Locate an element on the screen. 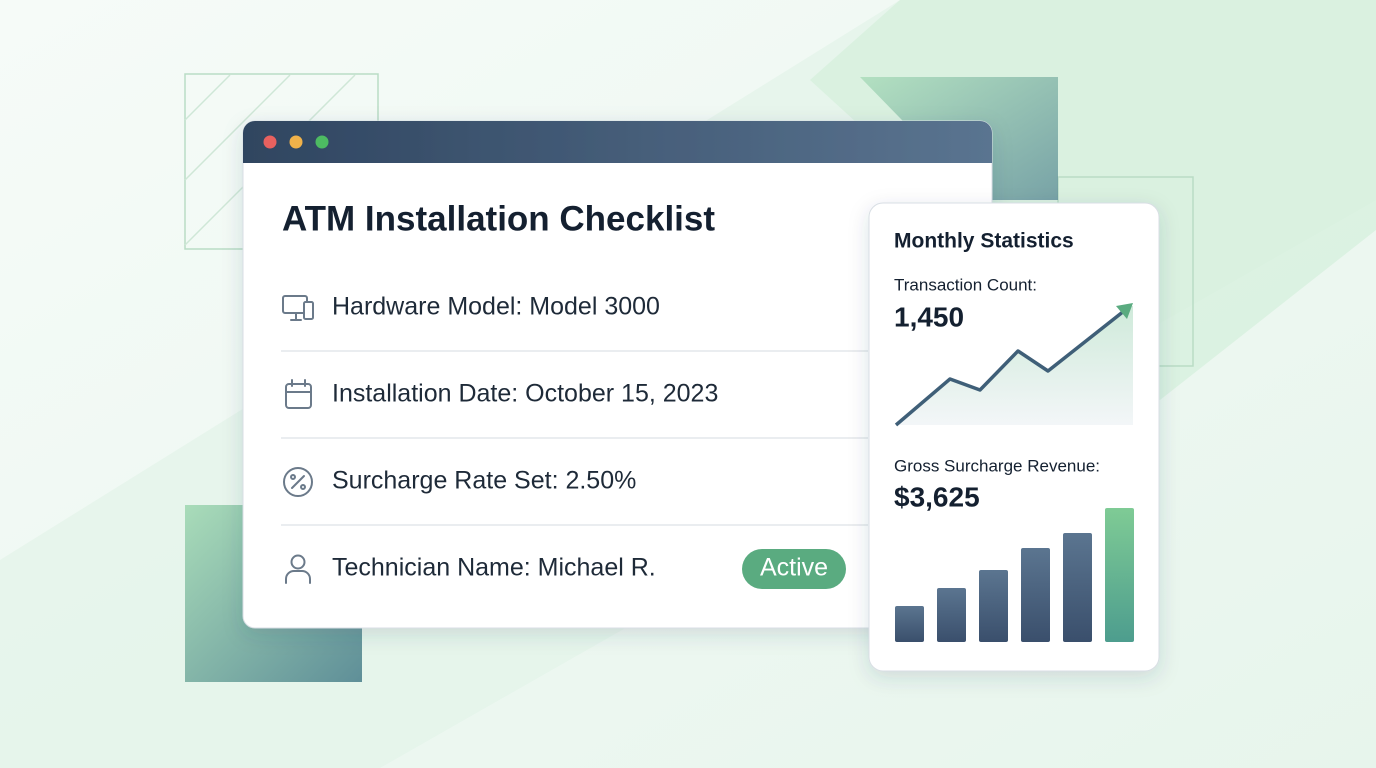  item: Hardware Model: Model 3000 is located at coordinates (496, 307).